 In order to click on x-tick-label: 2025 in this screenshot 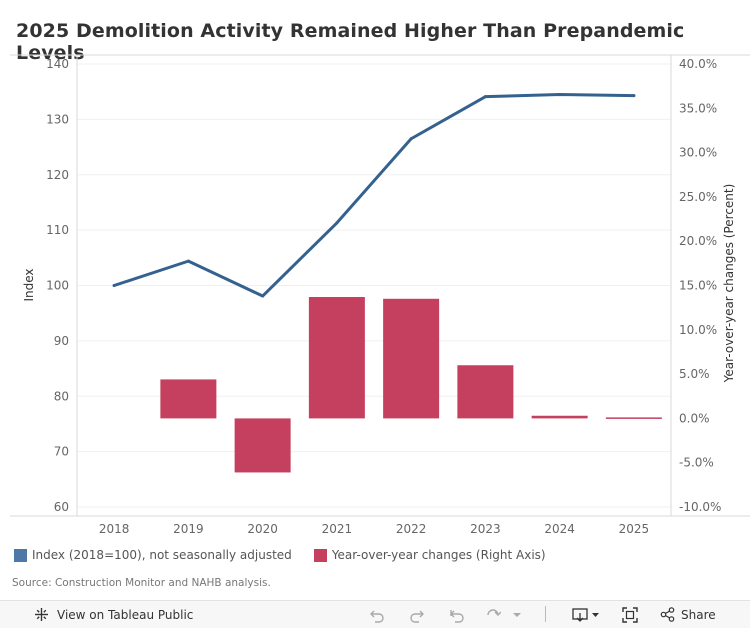, I will do `click(634, 529)`.